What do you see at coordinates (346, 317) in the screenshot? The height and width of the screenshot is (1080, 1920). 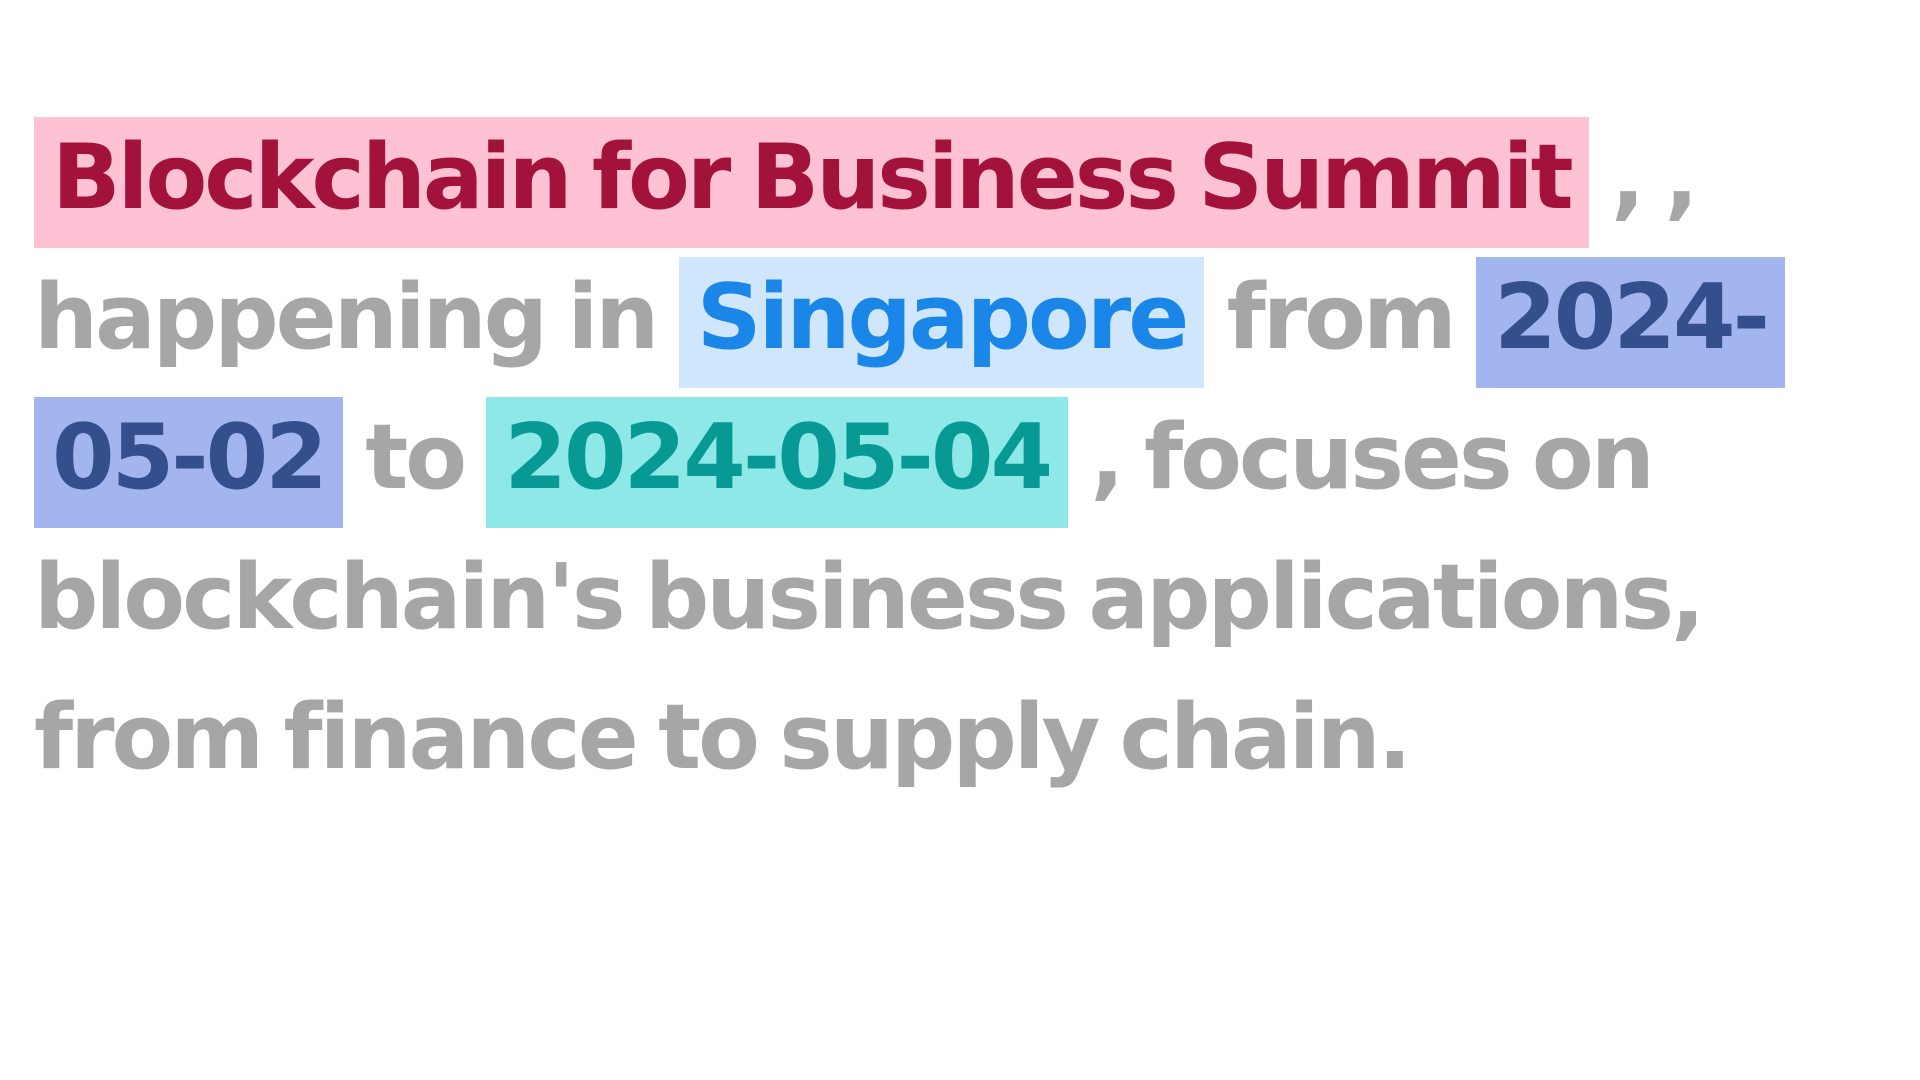 I see `happening-in-text: happening in` at bounding box center [346, 317].